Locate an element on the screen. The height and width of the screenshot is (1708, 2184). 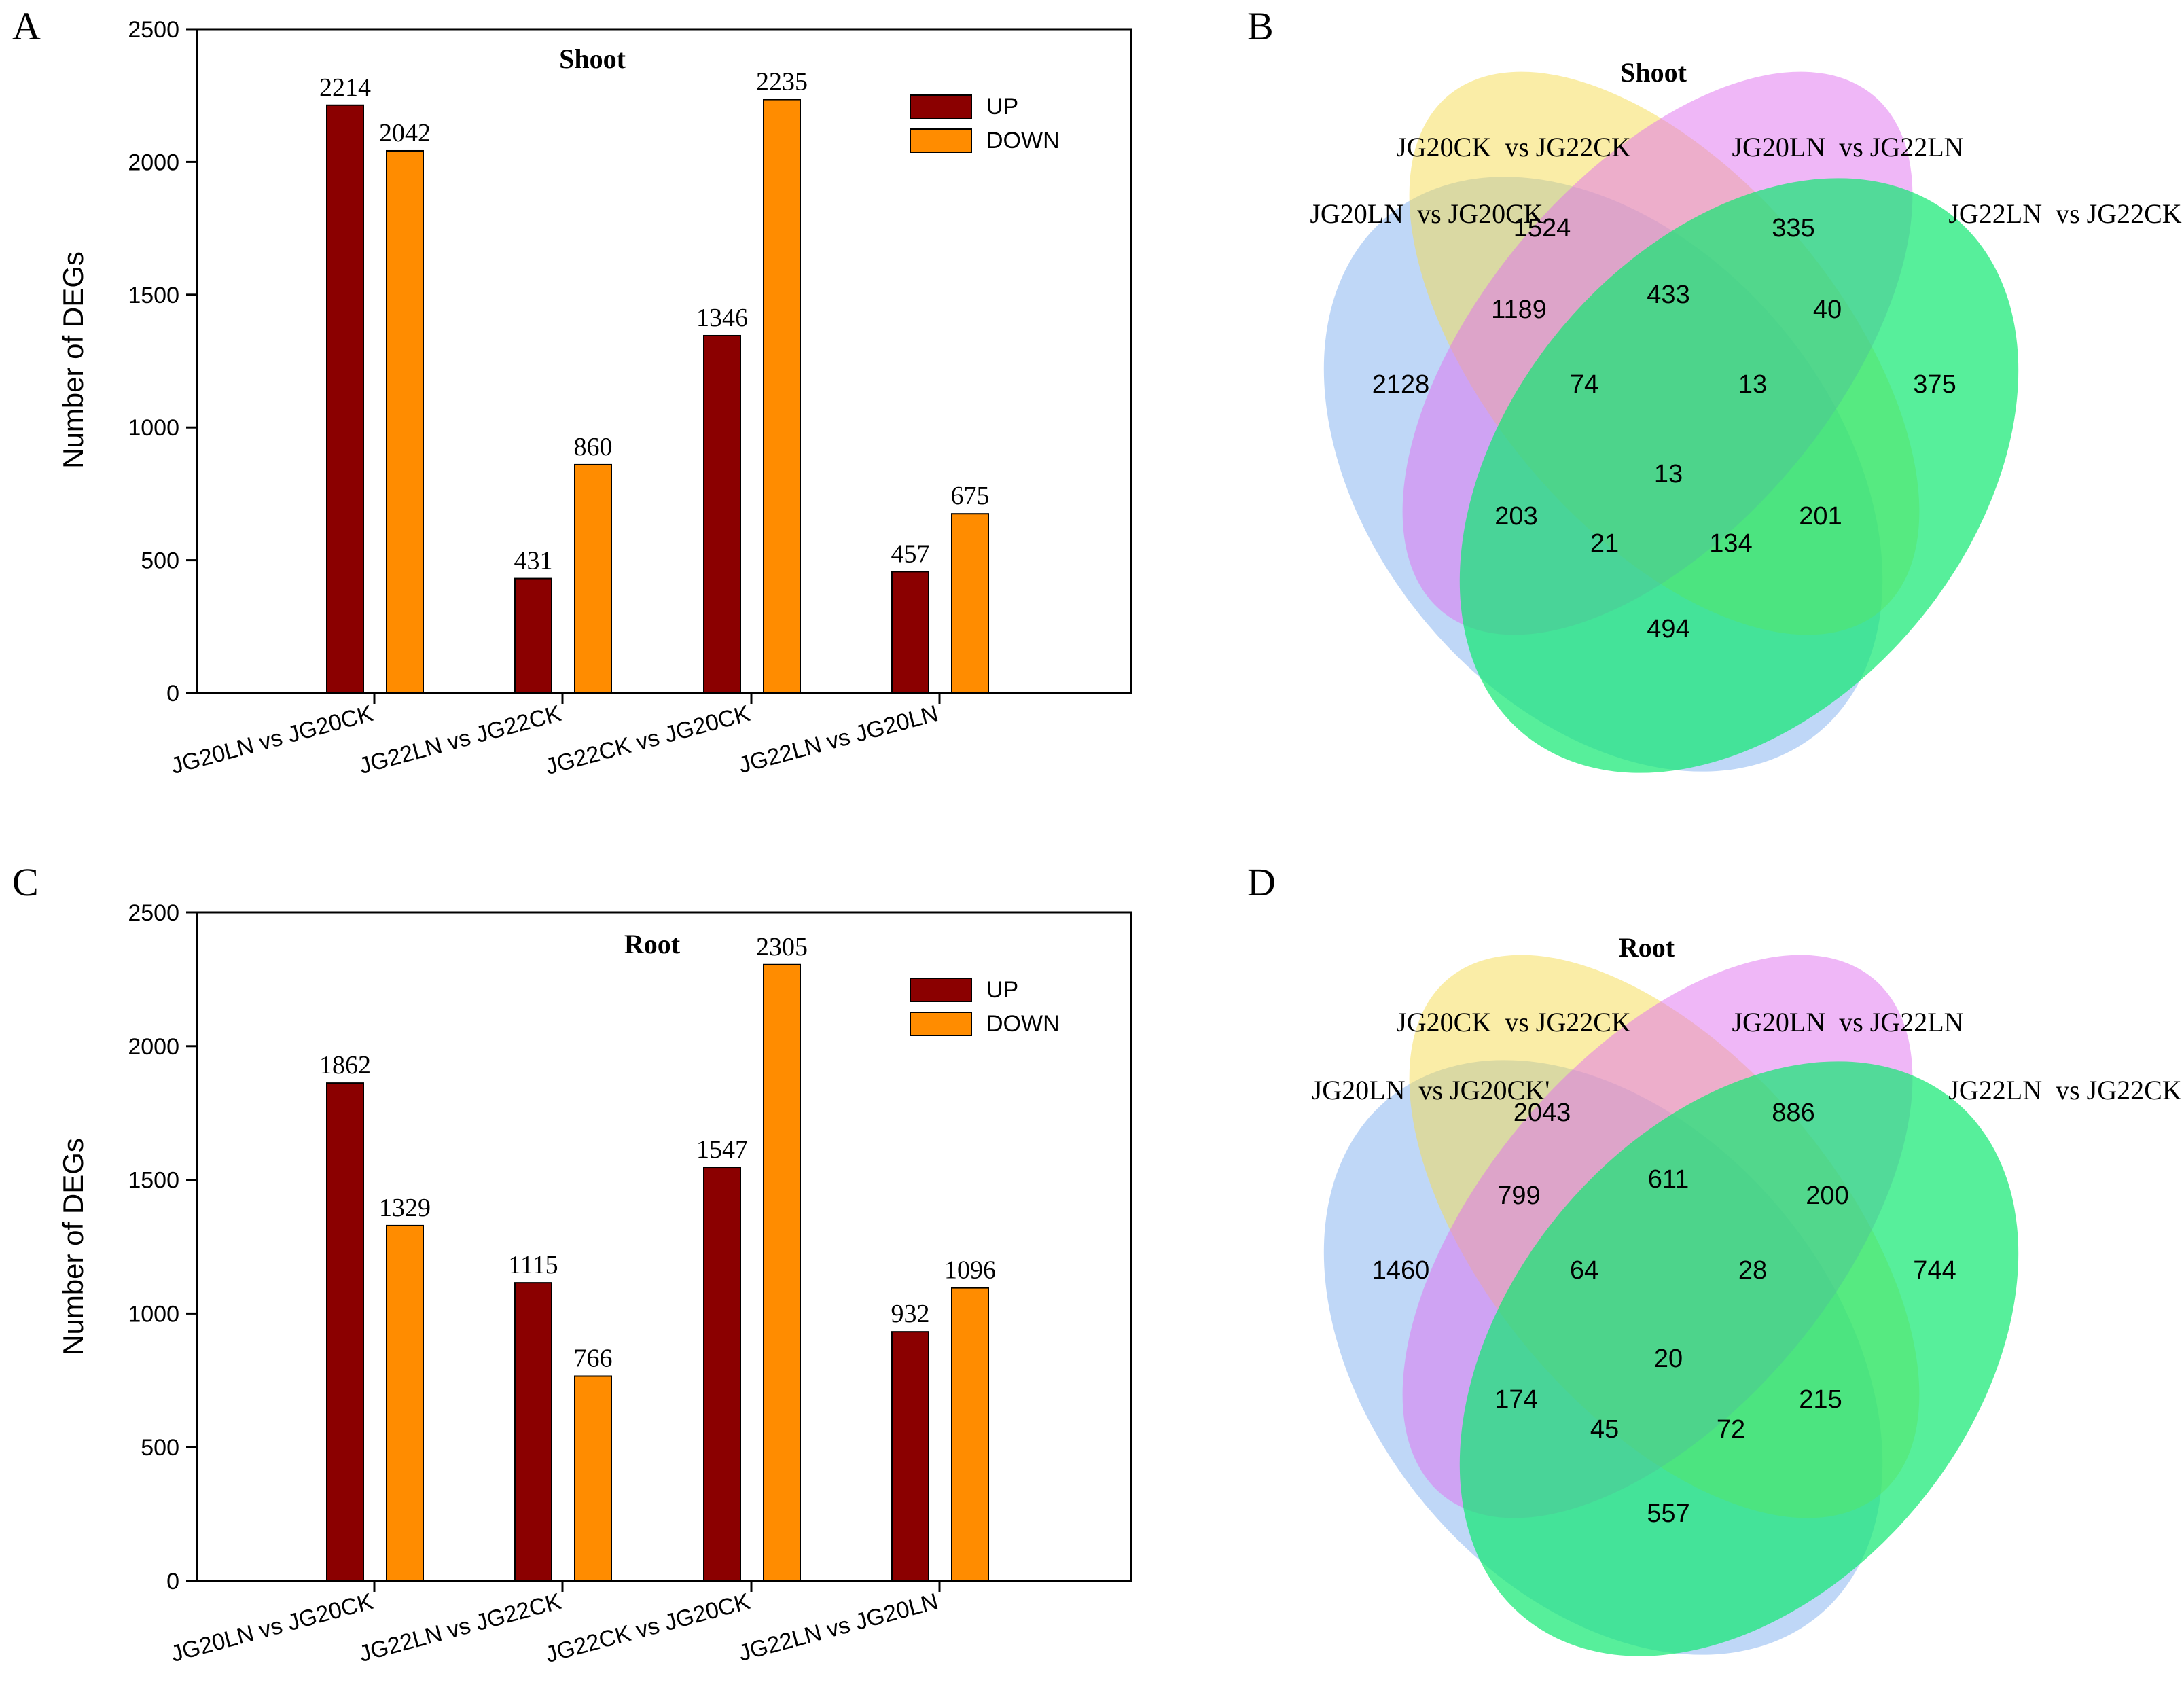
bar-value-label: 457 is located at coordinates (910, 553).